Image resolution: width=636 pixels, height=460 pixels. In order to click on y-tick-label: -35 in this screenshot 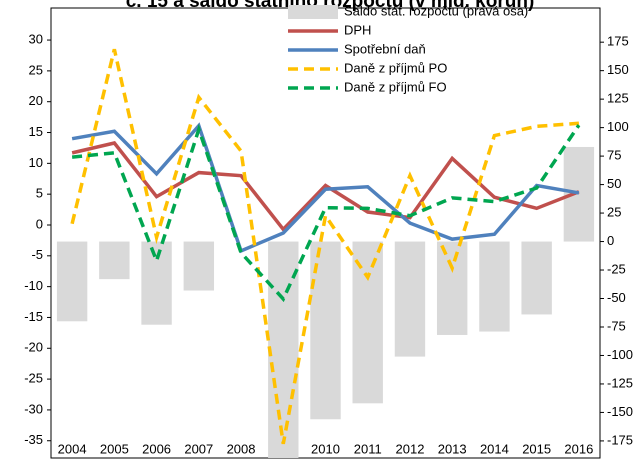, I will do `click(33, 439)`.